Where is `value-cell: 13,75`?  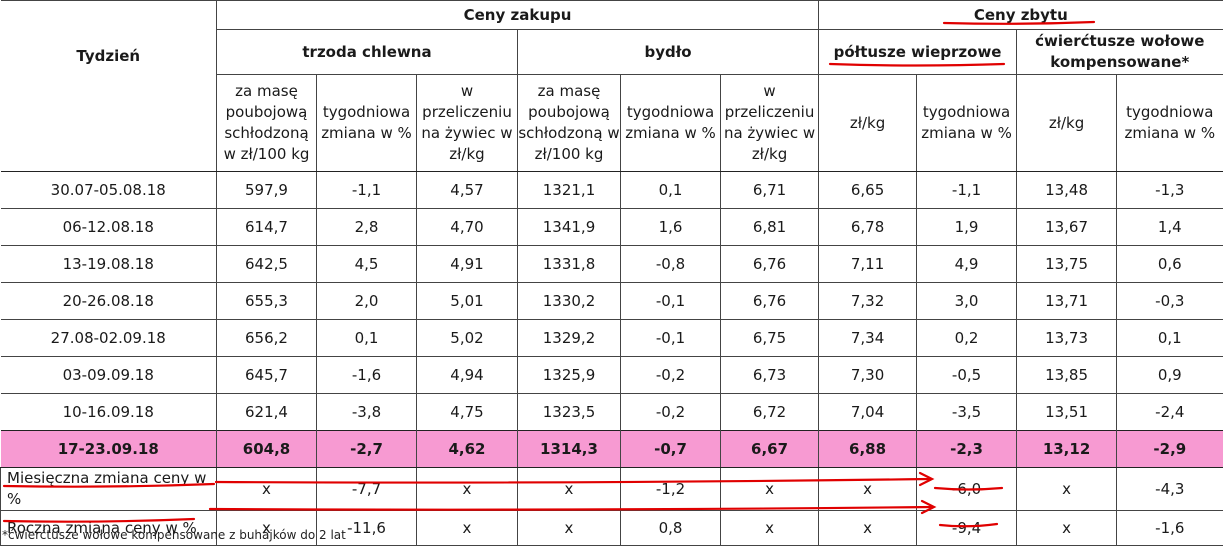 value-cell: 13,75 is located at coordinates (1066, 264).